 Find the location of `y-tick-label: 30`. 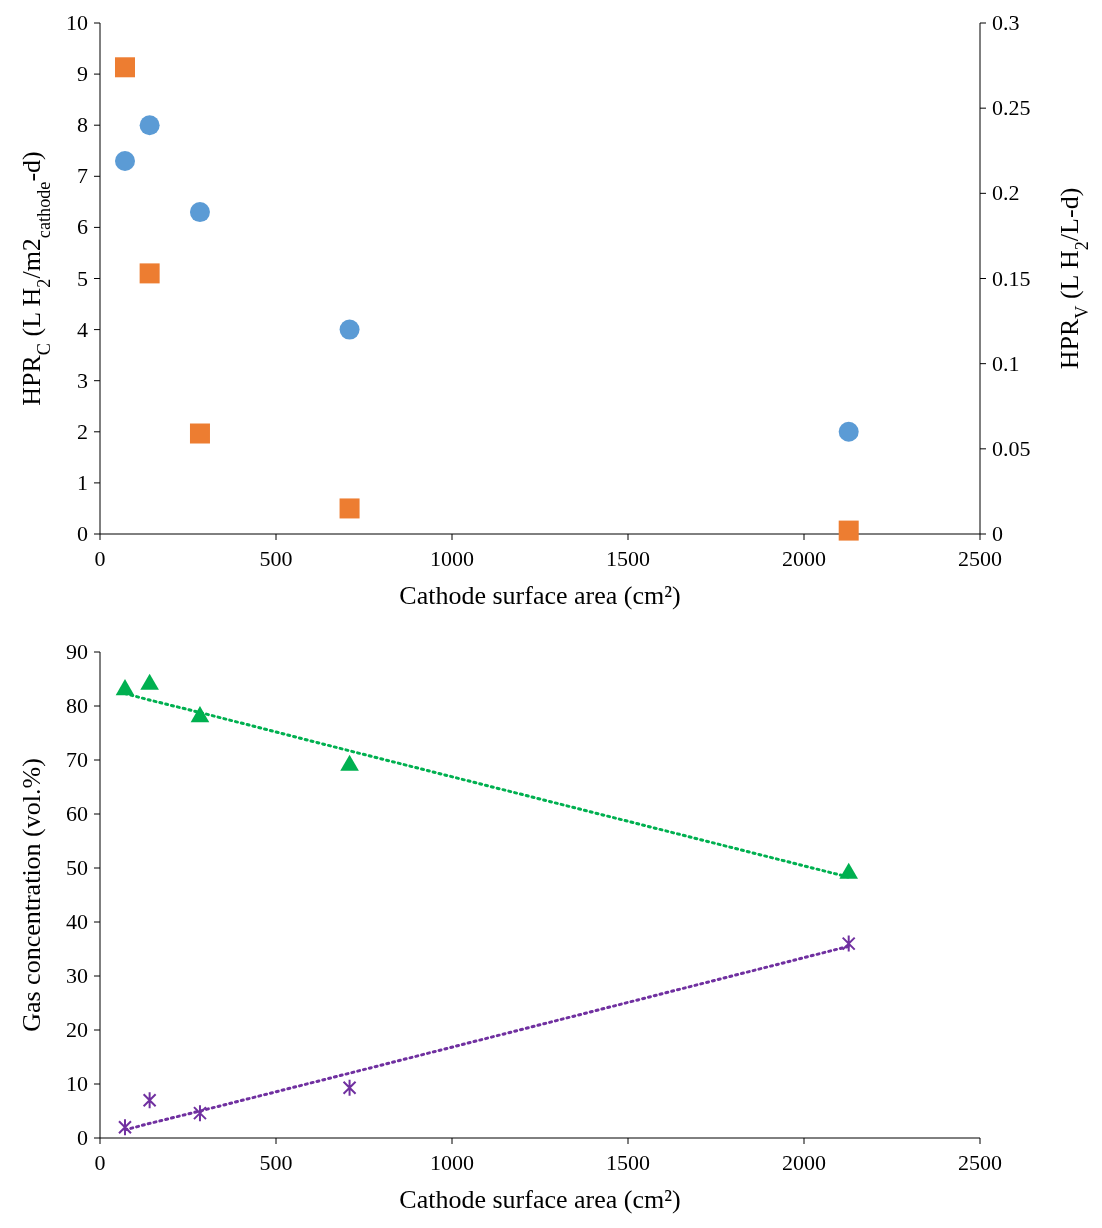

y-tick-label: 30 is located at coordinates (77, 975).